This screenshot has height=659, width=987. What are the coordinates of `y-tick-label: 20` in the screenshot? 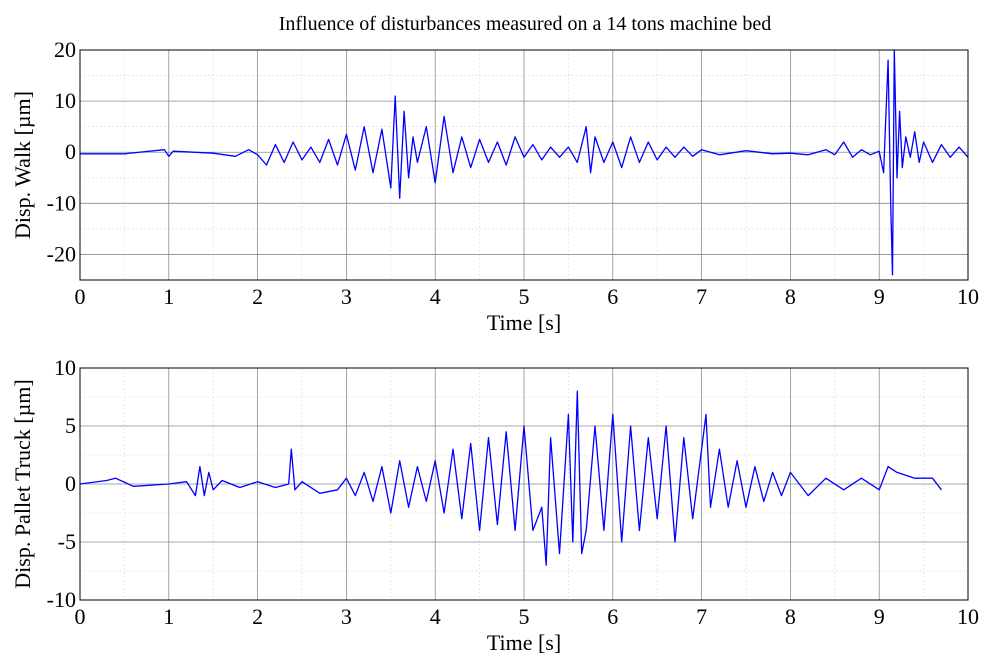 It's located at (65, 49).